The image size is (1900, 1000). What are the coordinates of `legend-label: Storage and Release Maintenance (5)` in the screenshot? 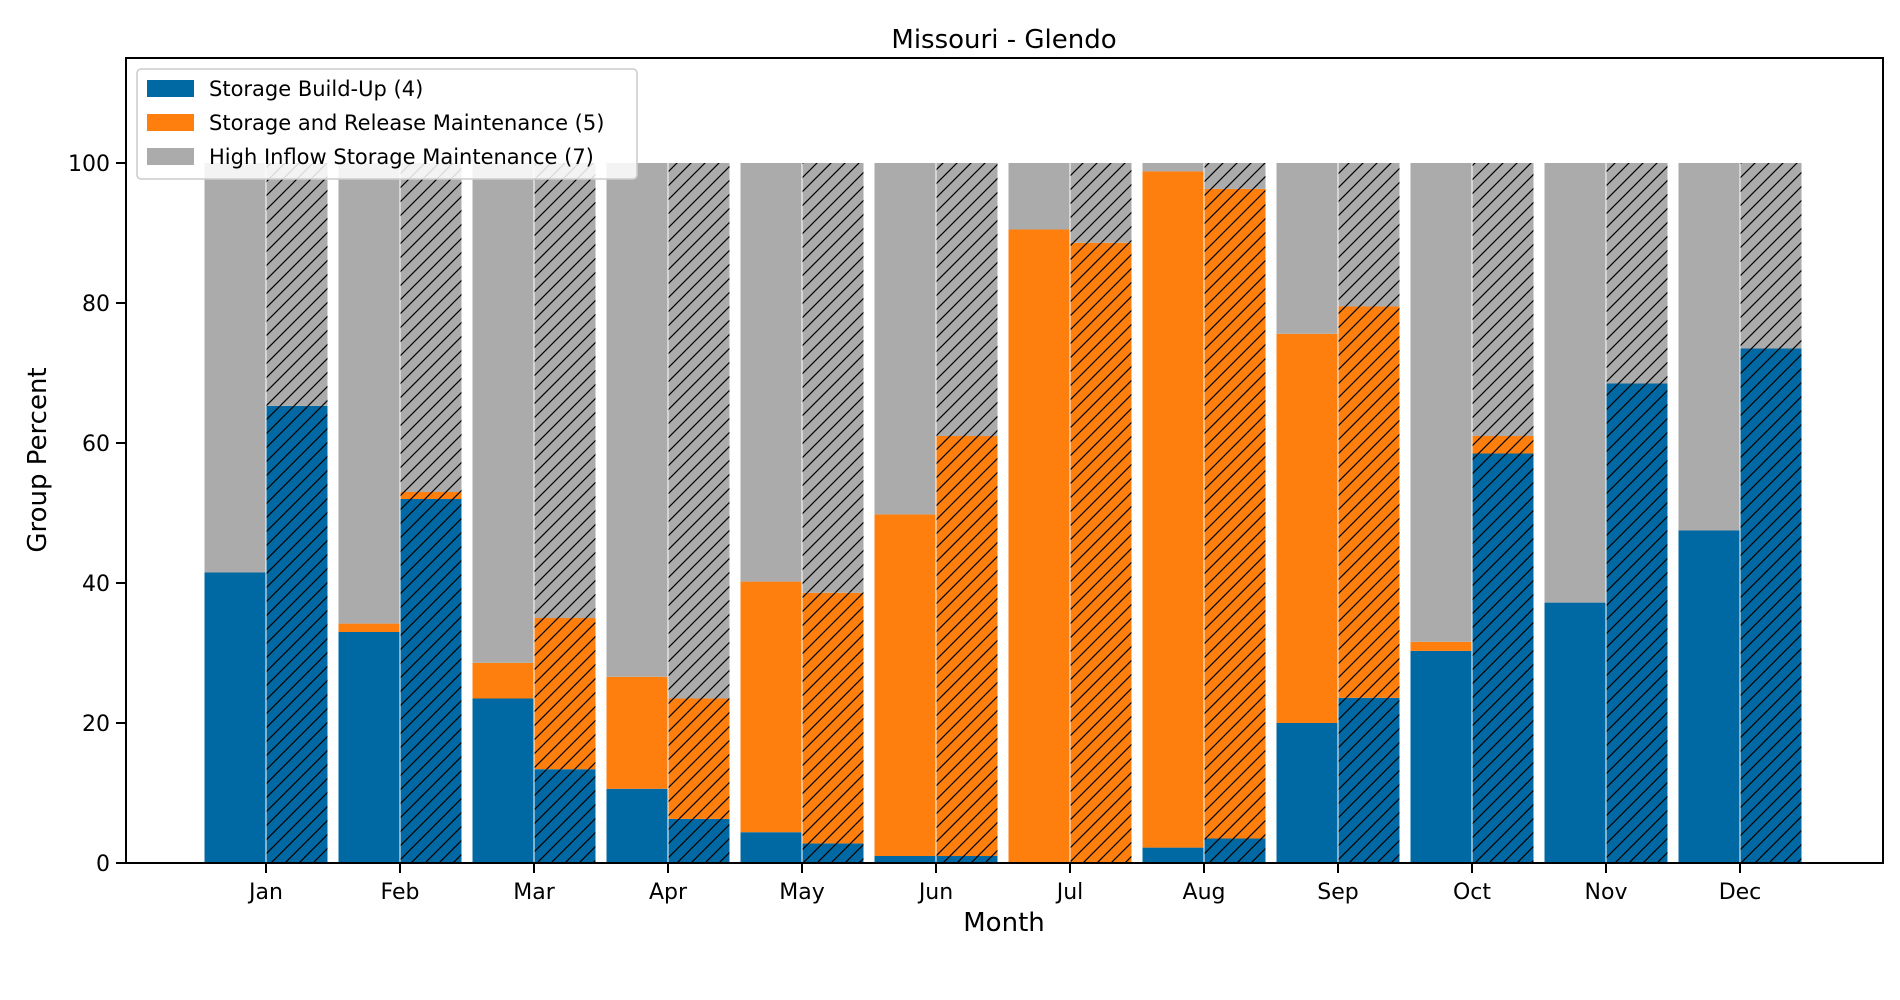 It's located at (406, 123).